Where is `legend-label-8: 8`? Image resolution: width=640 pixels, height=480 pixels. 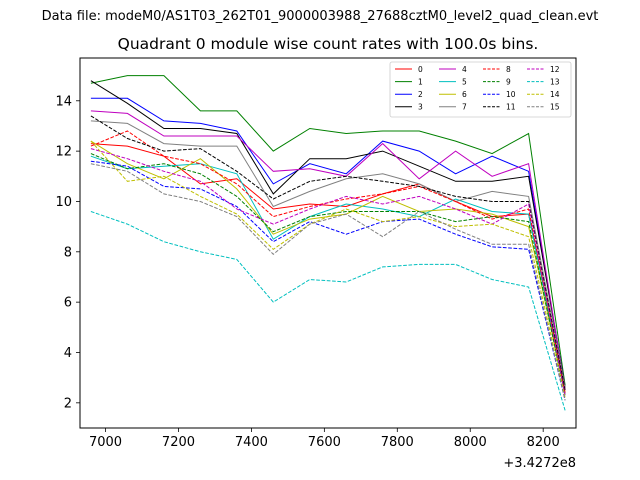
legend-label-8: 8 is located at coordinates (508, 69).